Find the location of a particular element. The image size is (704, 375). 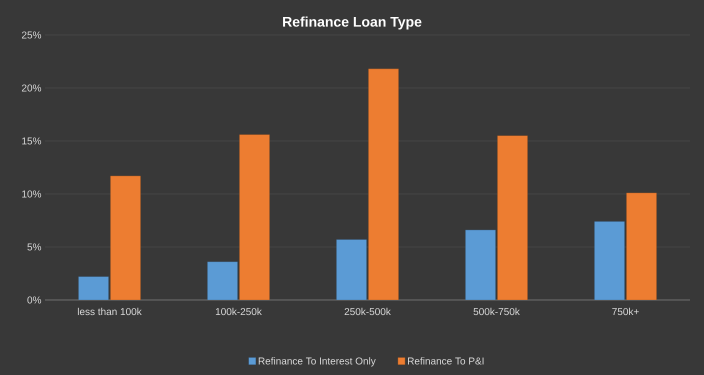

y-tick-label: 0% is located at coordinates (34, 300).